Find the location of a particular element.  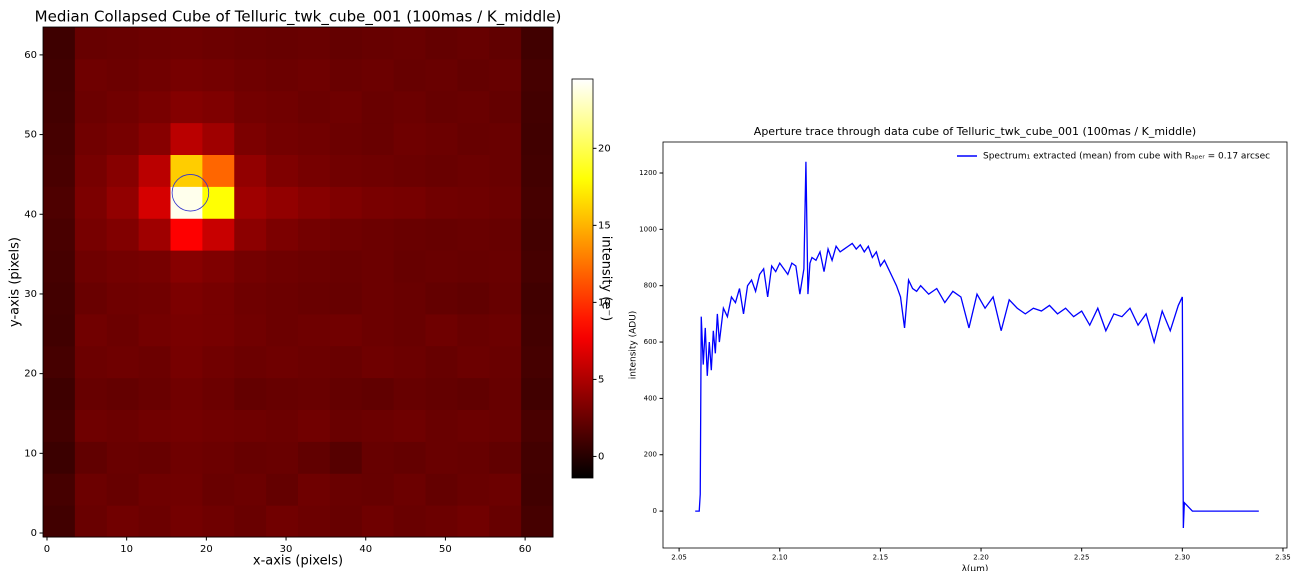

y-tick-label: 800 is located at coordinates (650, 286).